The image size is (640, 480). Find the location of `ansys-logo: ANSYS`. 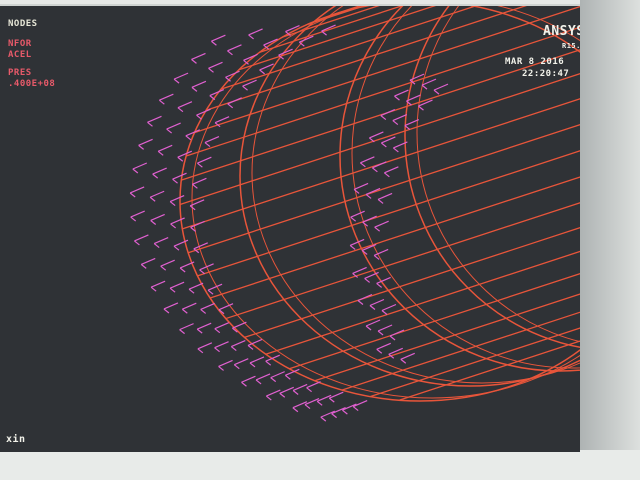

ansys-logo: ANSYS is located at coordinates (561, 31).